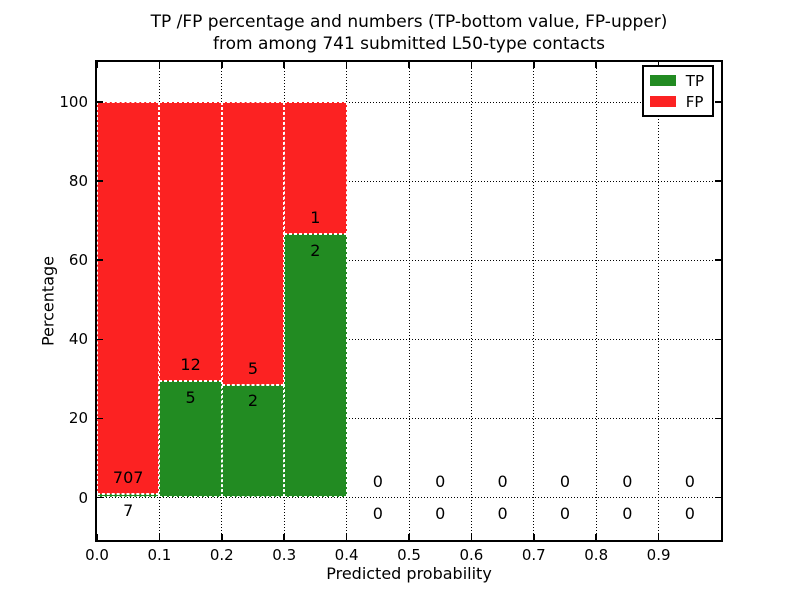 The image size is (800, 600). Describe the element at coordinates (78, 339) in the screenshot. I see `y-tick-label: 40` at that location.